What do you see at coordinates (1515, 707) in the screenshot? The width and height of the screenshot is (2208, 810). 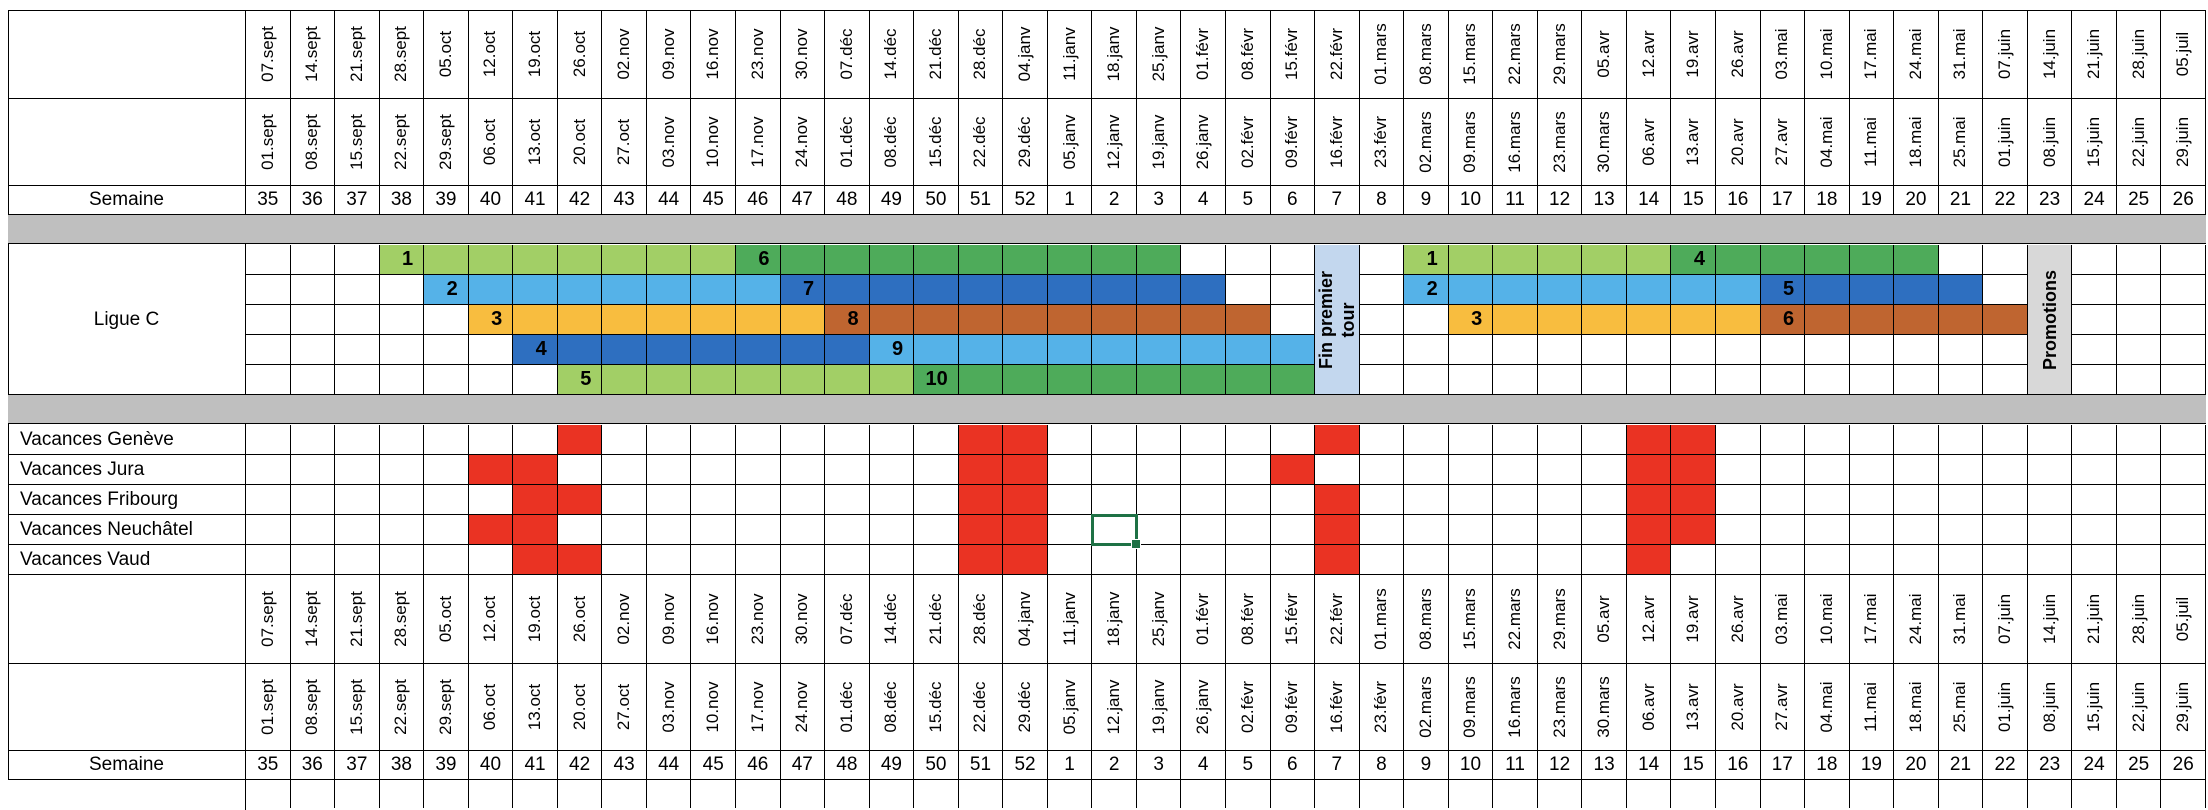 I see `week-start-date: 16.mars` at bounding box center [1515, 707].